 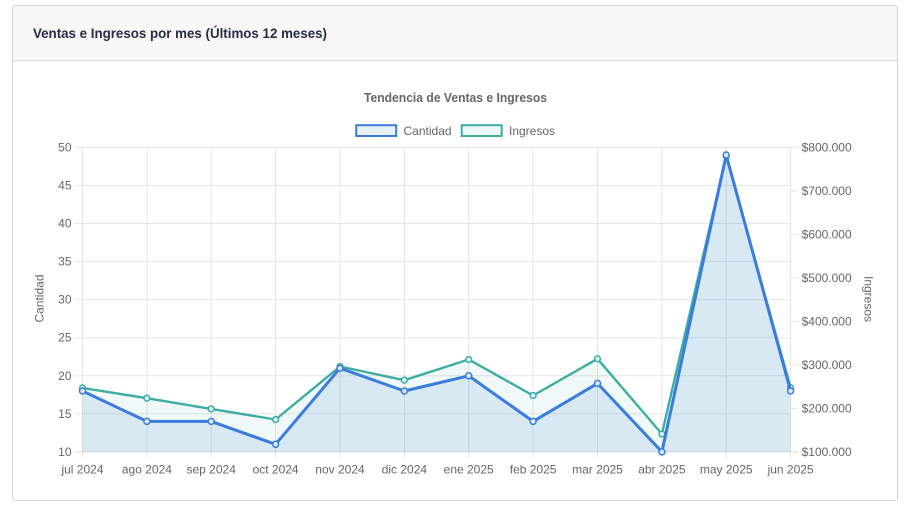 What do you see at coordinates (65, 262) in the screenshot?
I see `svg-text: 35` at bounding box center [65, 262].